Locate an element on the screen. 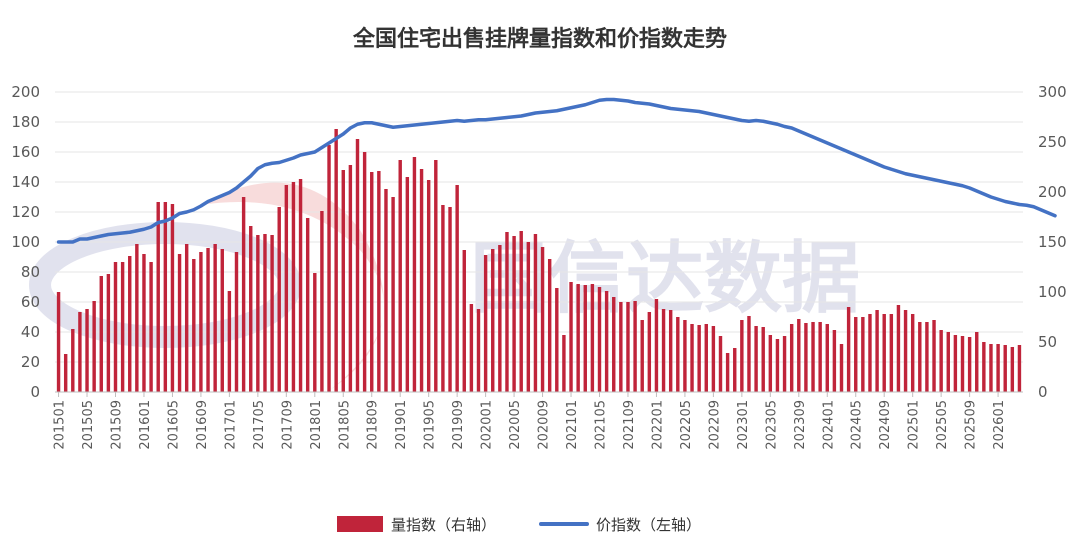  left-axis-tick-label: 80 is located at coordinates (30, 272).